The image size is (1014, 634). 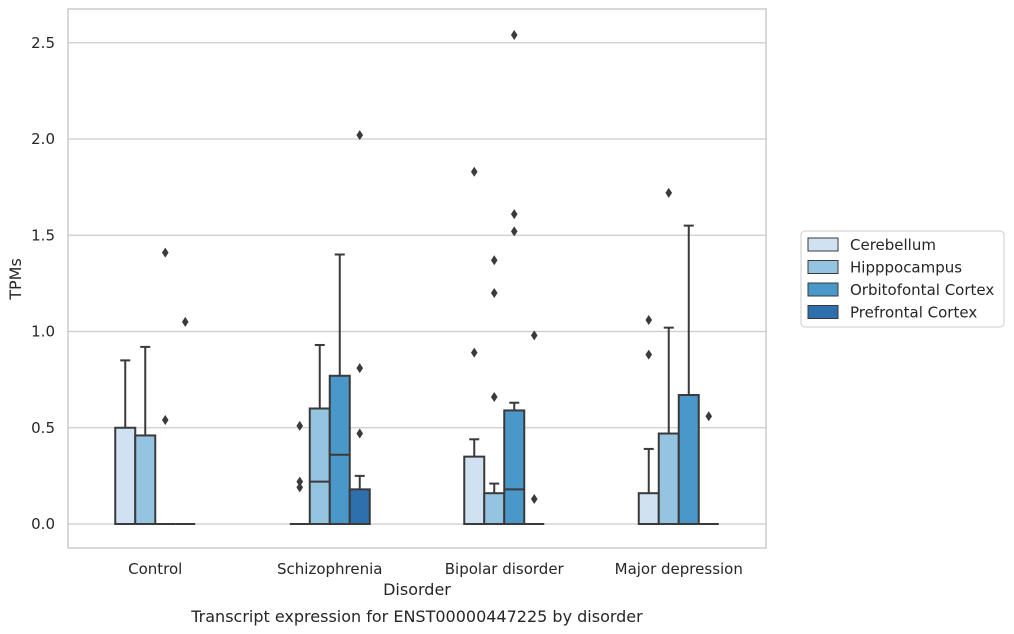 I want to click on x-tick-label: Bipolar disorder, so click(x=505, y=569).